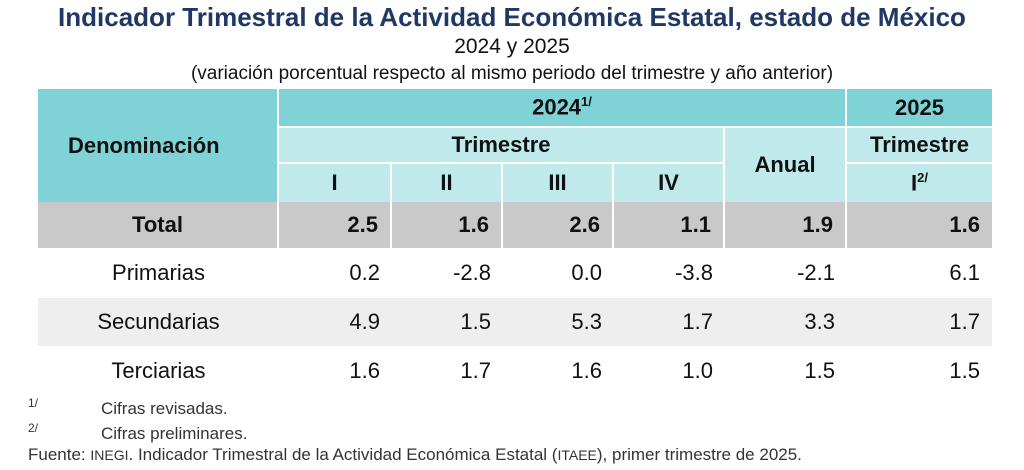  Describe the element at coordinates (669, 273) in the screenshot. I see `cell-value: -3.8` at that location.